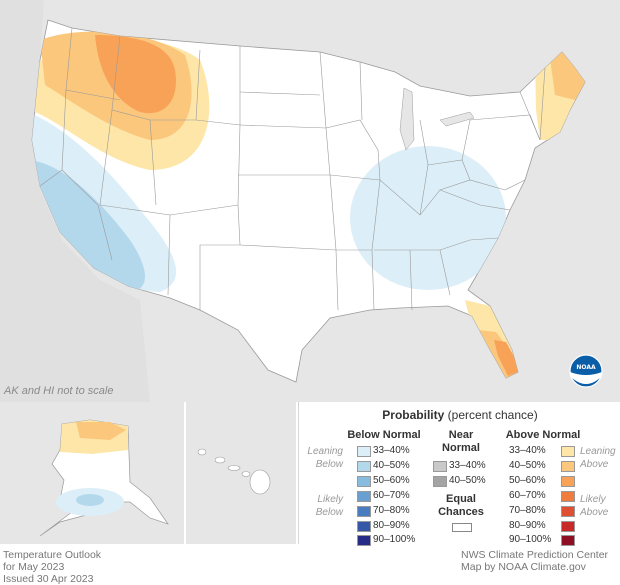 This screenshot has width=620, height=585. What do you see at coordinates (48, 579) in the screenshot?
I see `issued-date: Issued 30 Apr 2023` at bounding box center [48, 579].